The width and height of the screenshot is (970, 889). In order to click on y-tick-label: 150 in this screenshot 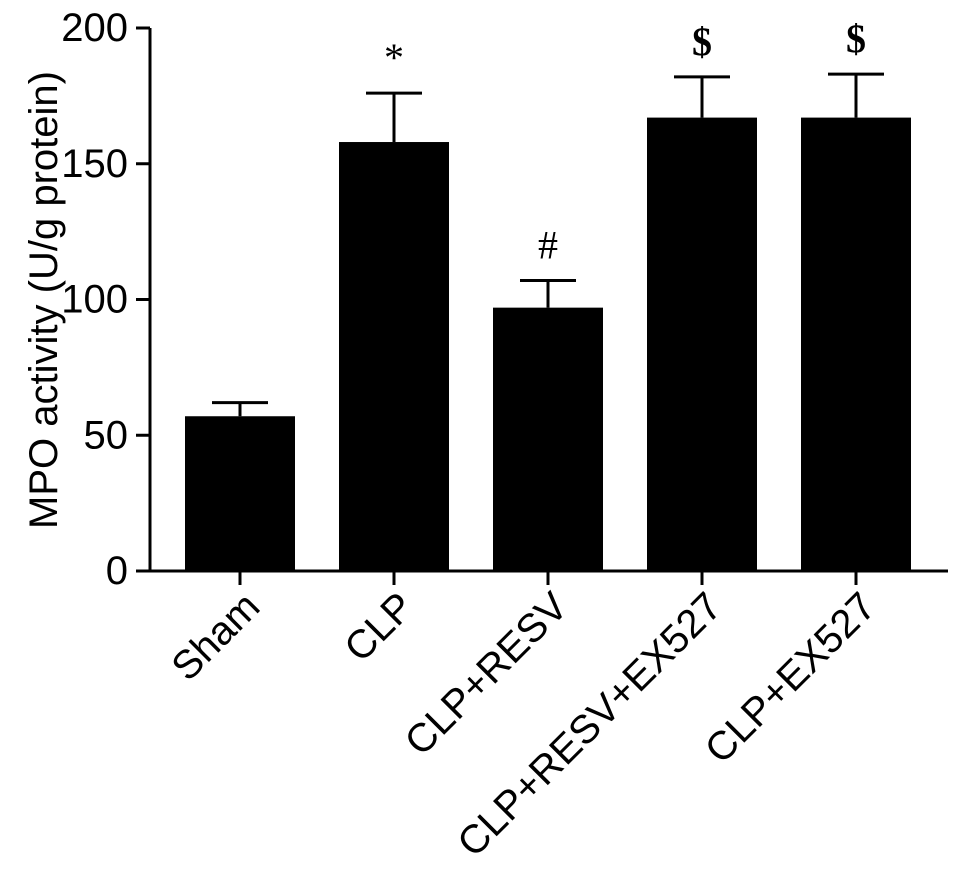, I will do `click(94, 164)`.